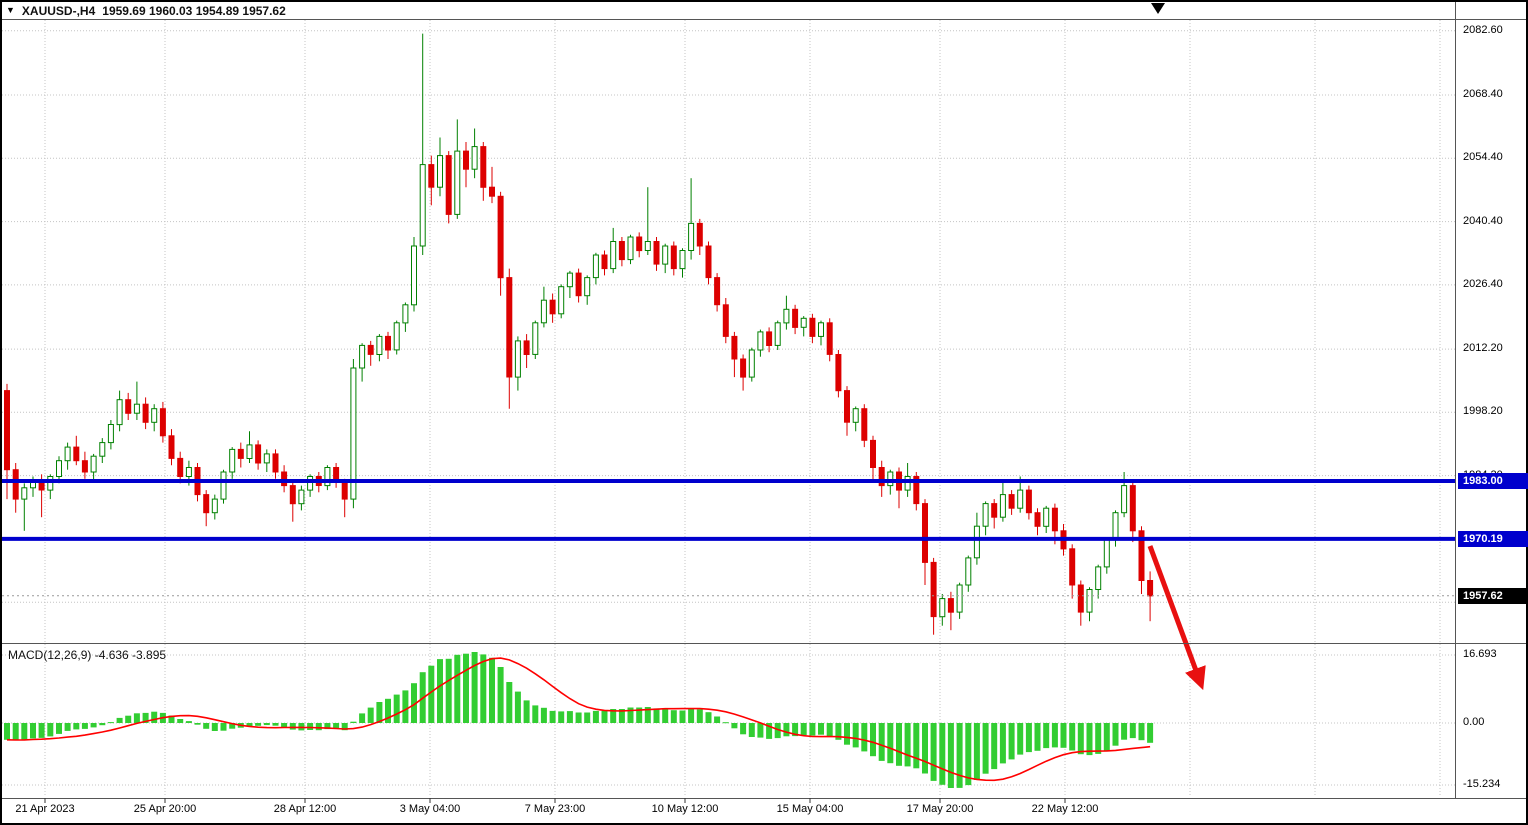 The width and height of the screenshot is (1528, 825). What do you see at coordinates (58, 10) in the screenshot?
I see `symbol-title: XAUUSD-,H4` at bounding box center [58, 10].